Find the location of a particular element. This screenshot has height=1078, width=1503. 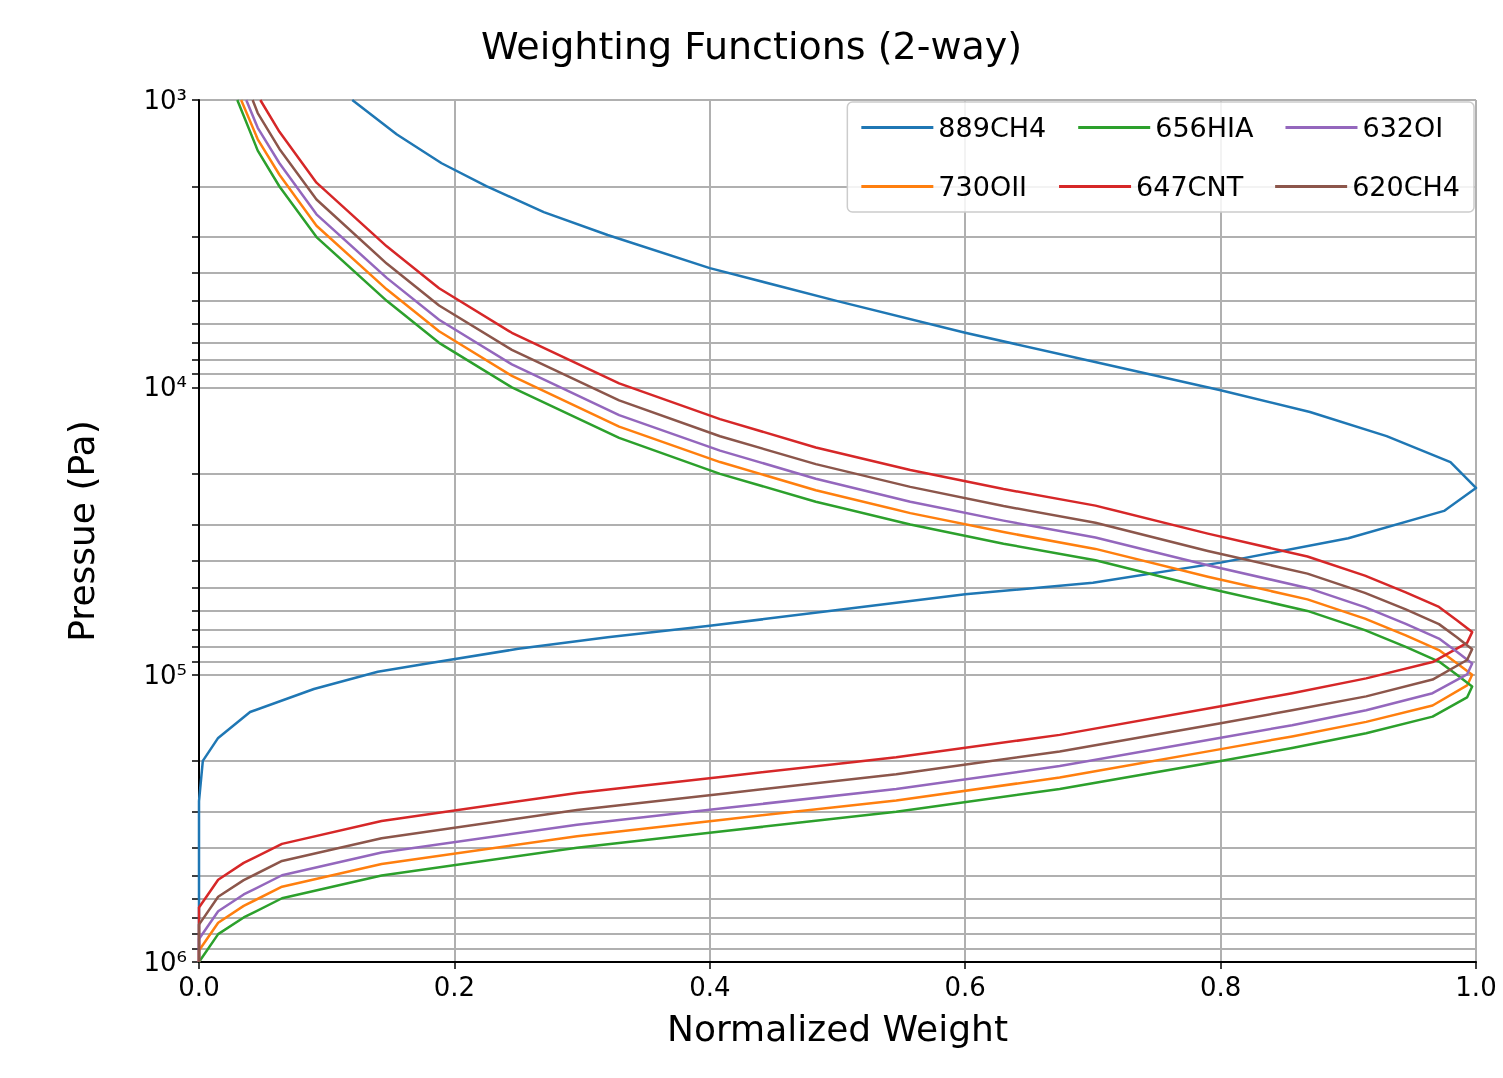

chart-title: Weighting Functions (2-way) is located at coordinates (751, 46).